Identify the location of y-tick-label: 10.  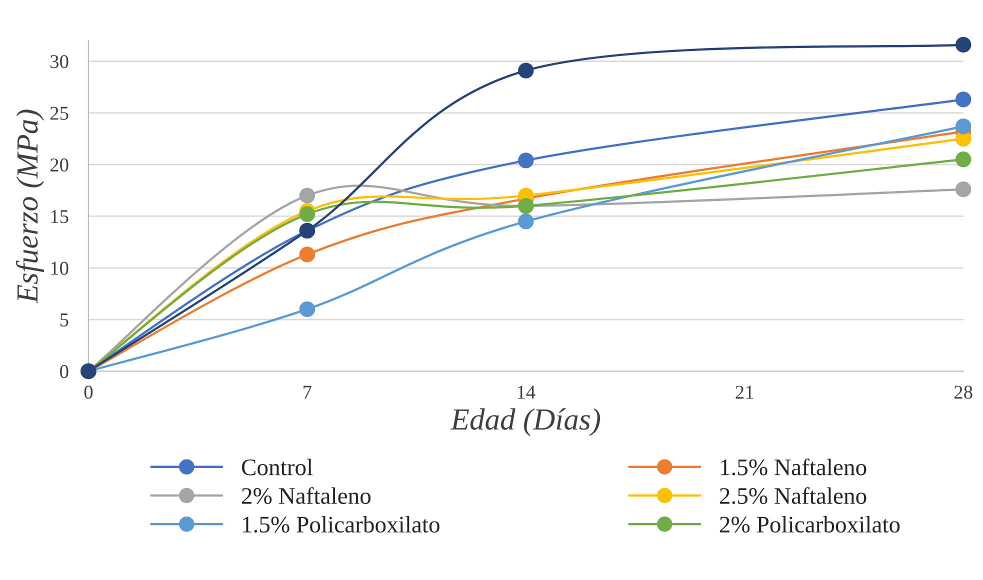
(59, 268).